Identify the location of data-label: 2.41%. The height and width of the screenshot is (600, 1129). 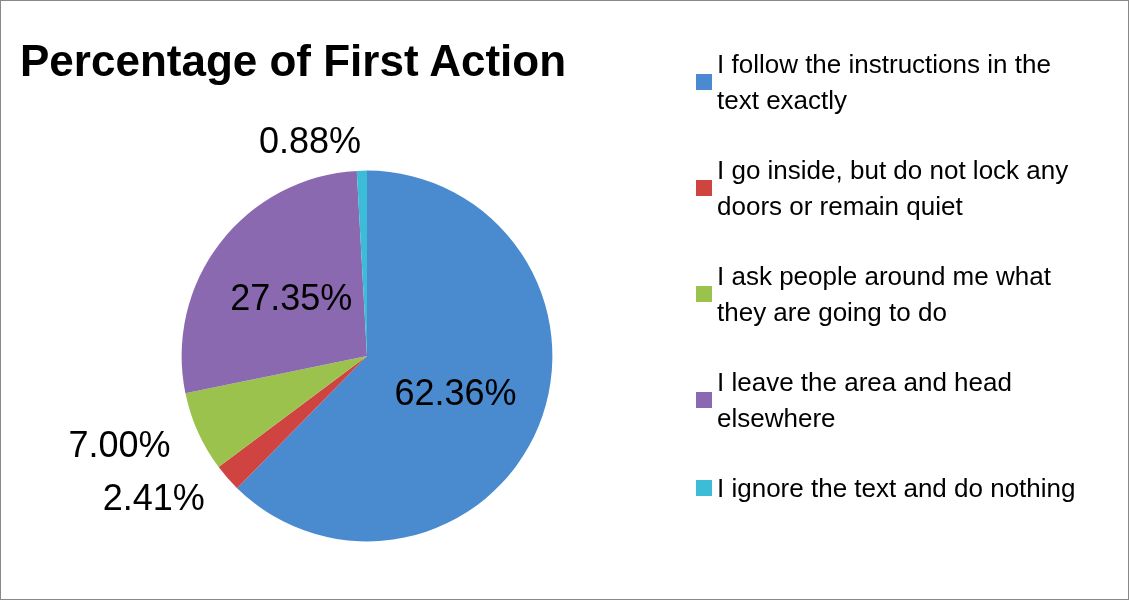
(153, 498).